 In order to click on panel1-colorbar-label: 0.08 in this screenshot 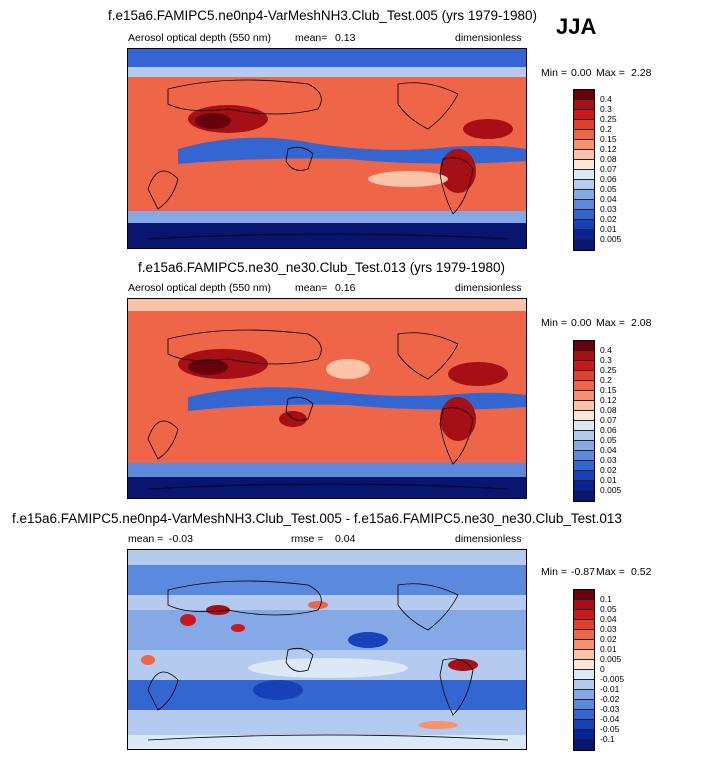, I will do `click(608, 159)`.